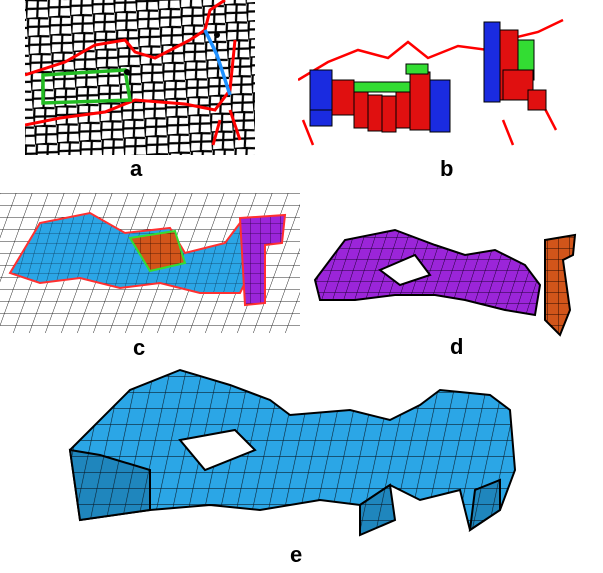  What do you see at coordinates (560, 285) in the screenshot?
I see `orange-surface` at bounding box center [560, 285].